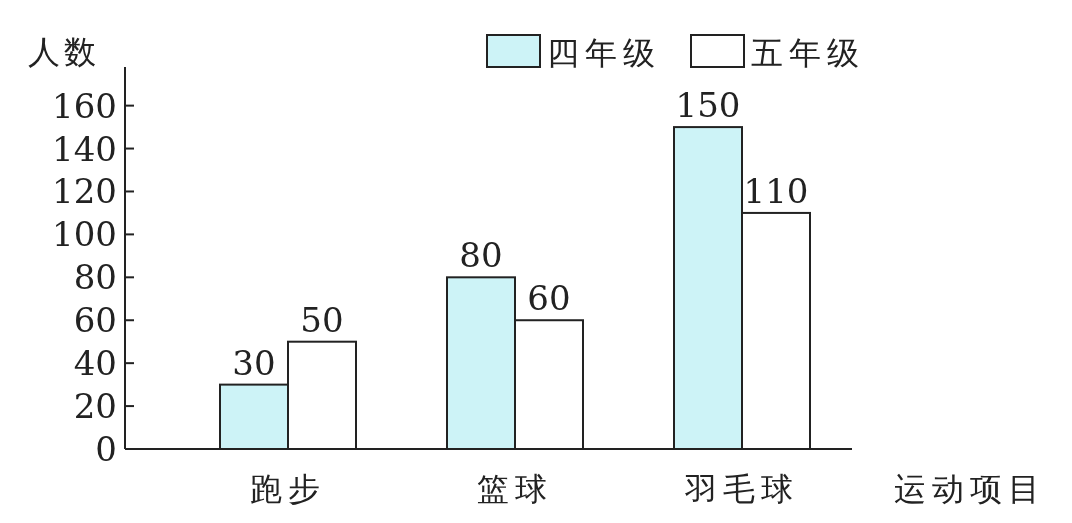 The image size is (1072, 523). What do you see at coordinates (776, 190) in the screenshot?
I see `data-label: 110` at bounding box center [776, 190].